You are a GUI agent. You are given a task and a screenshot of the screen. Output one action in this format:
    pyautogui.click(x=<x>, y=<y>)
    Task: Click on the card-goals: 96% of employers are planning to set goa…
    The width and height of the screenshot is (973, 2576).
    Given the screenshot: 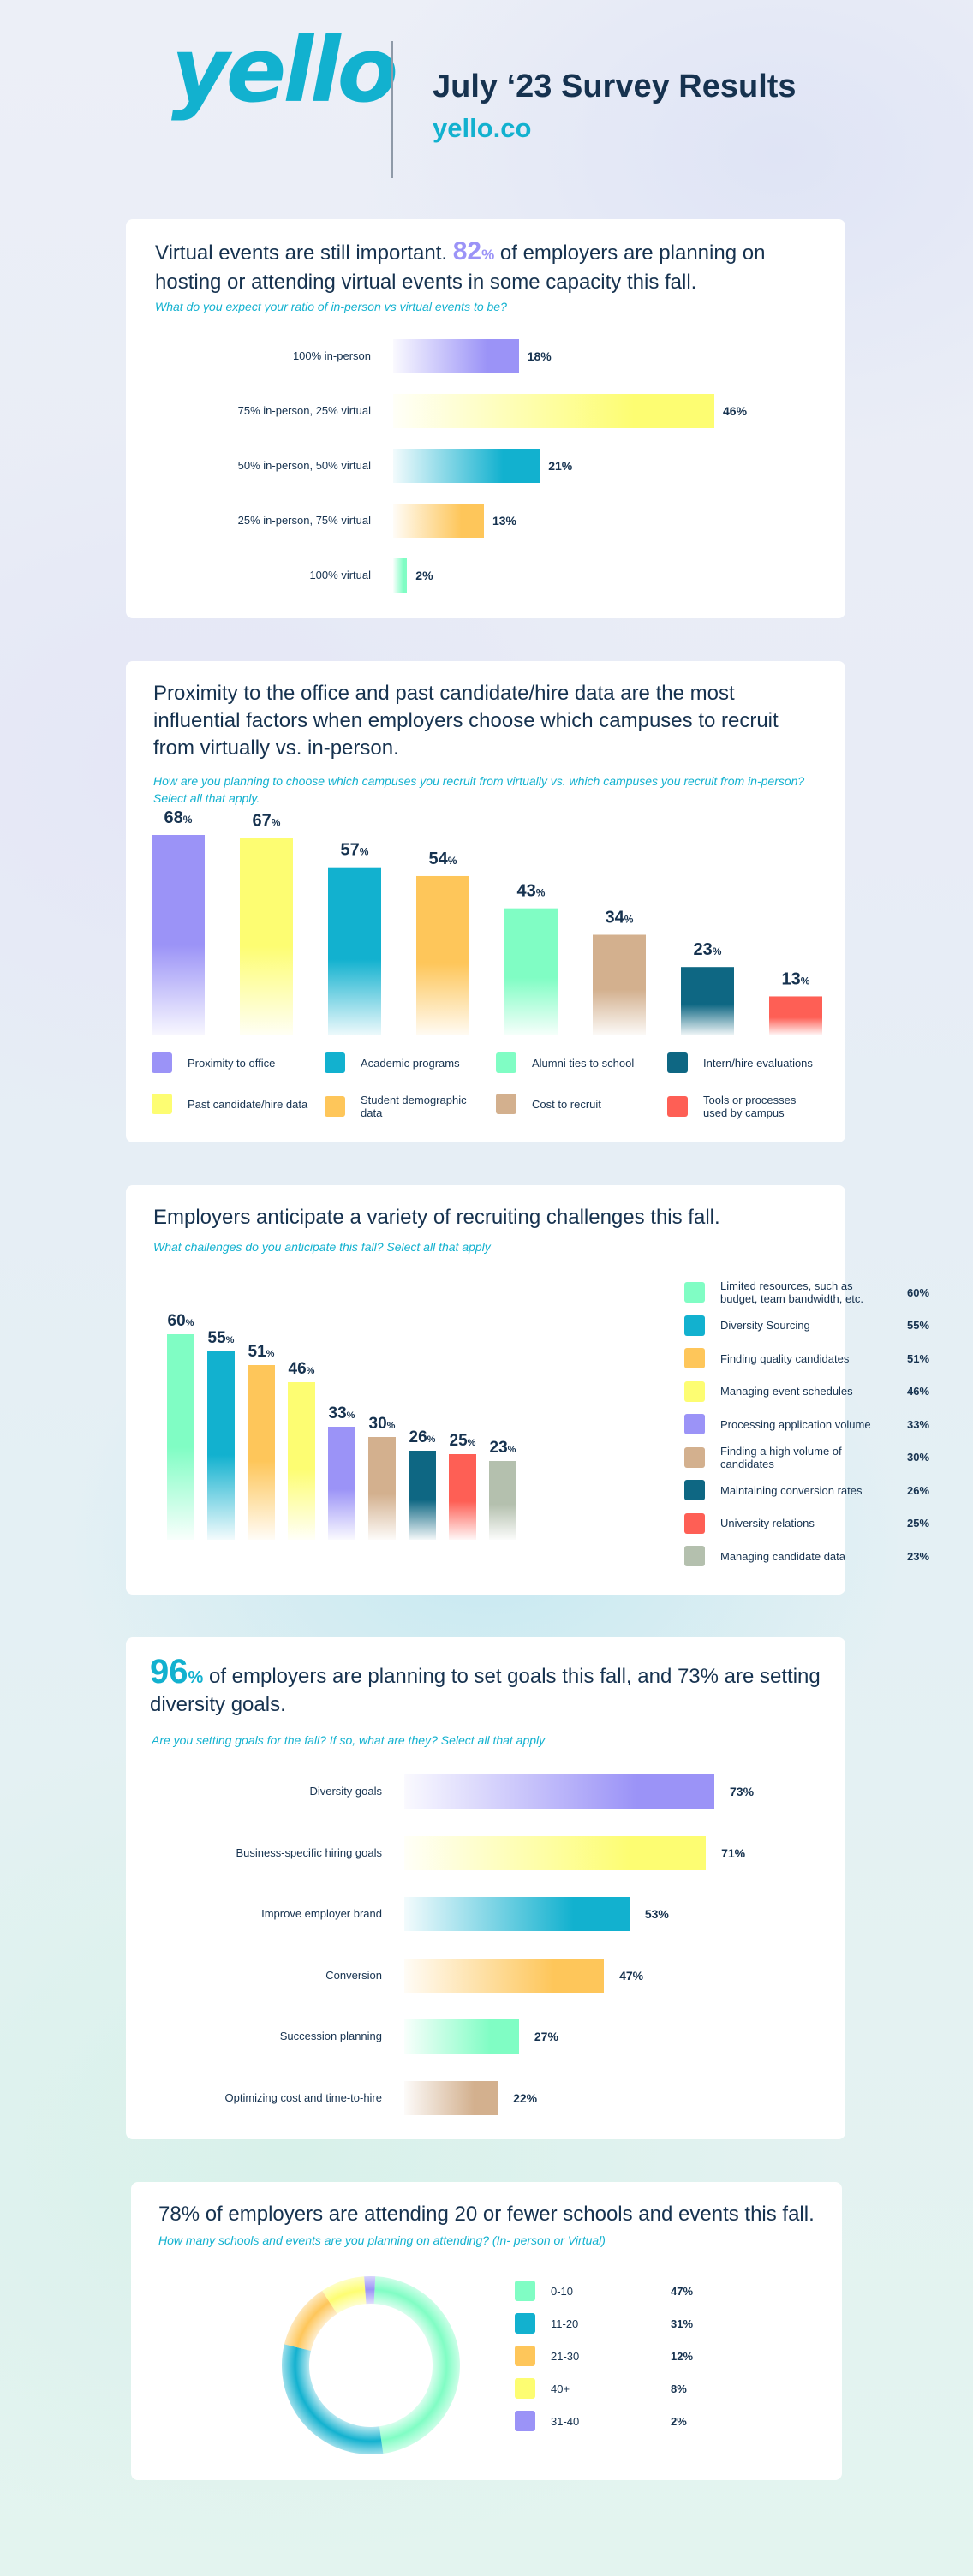 What is the action you would take?
    pyautogui.click(x=485, y=1888)
    